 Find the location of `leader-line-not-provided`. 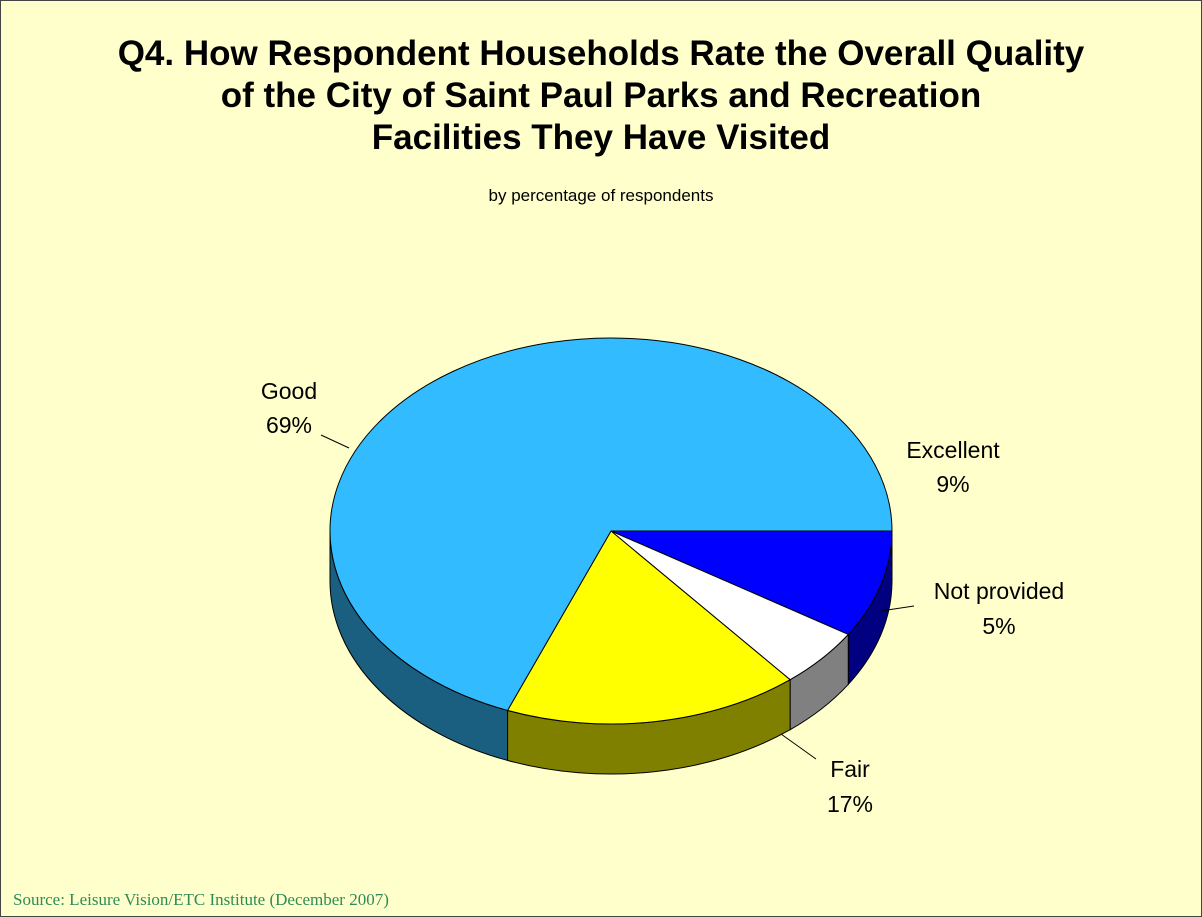

leader-line-not-provided is located at coordinates (897, 608).